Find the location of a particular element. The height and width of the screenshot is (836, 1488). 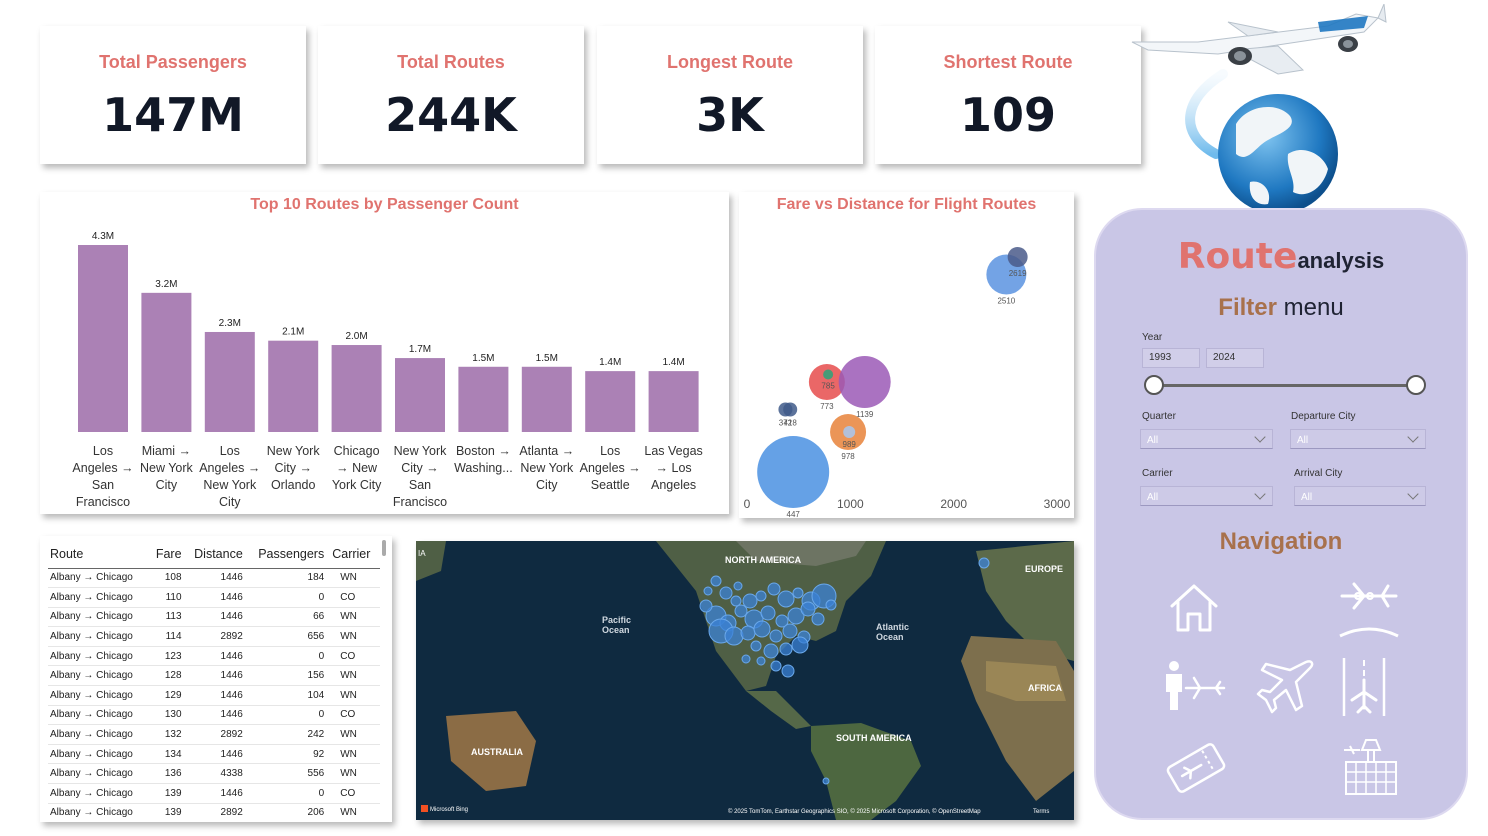

table-scrollbar is located at coordinates (384, 548).